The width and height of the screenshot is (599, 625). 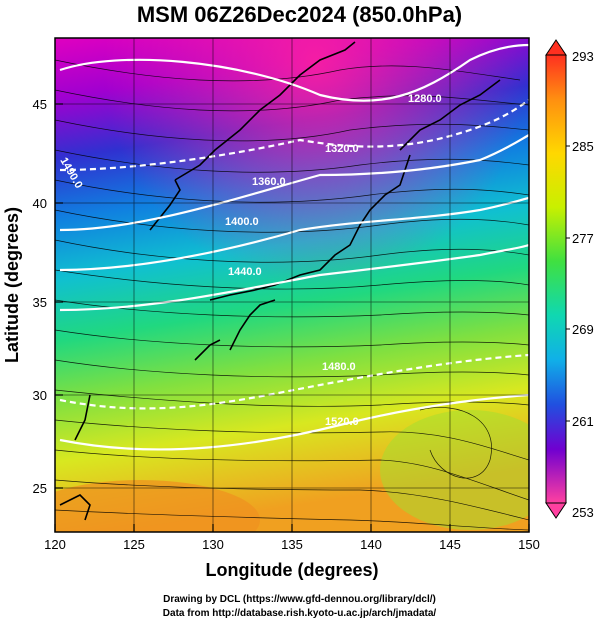 What do you see at coordinates (269, 182) in the screenshot?
I see `svg-text: 1360.0` at bounding box center [269, 182].